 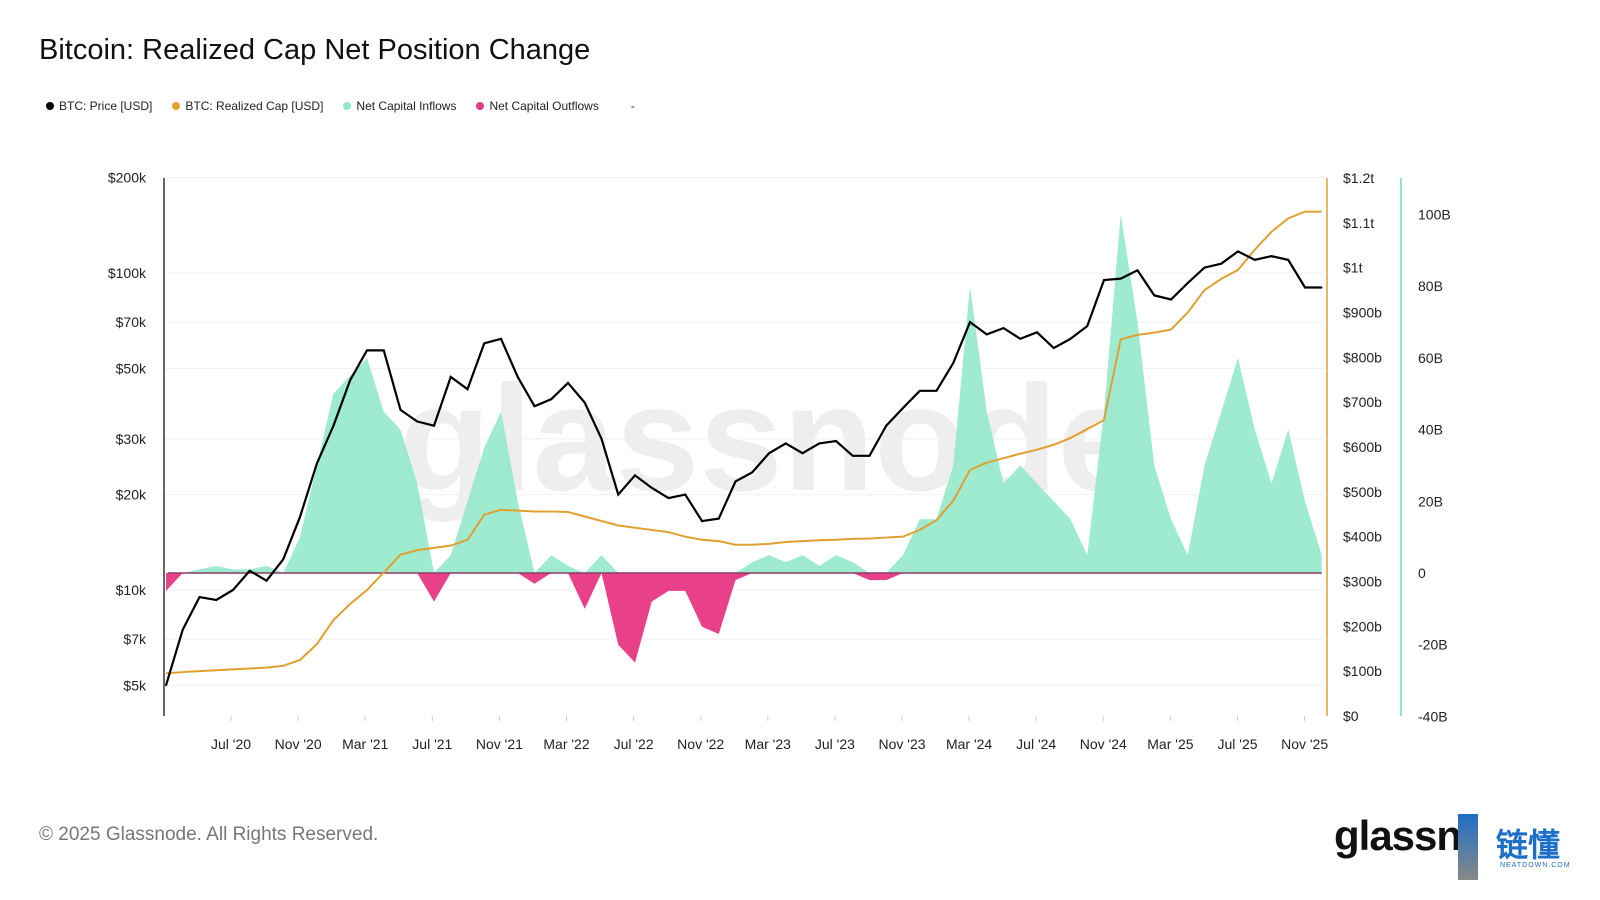 I want to click on x-tick-label: Mar '23, so click(x=768, y=744).